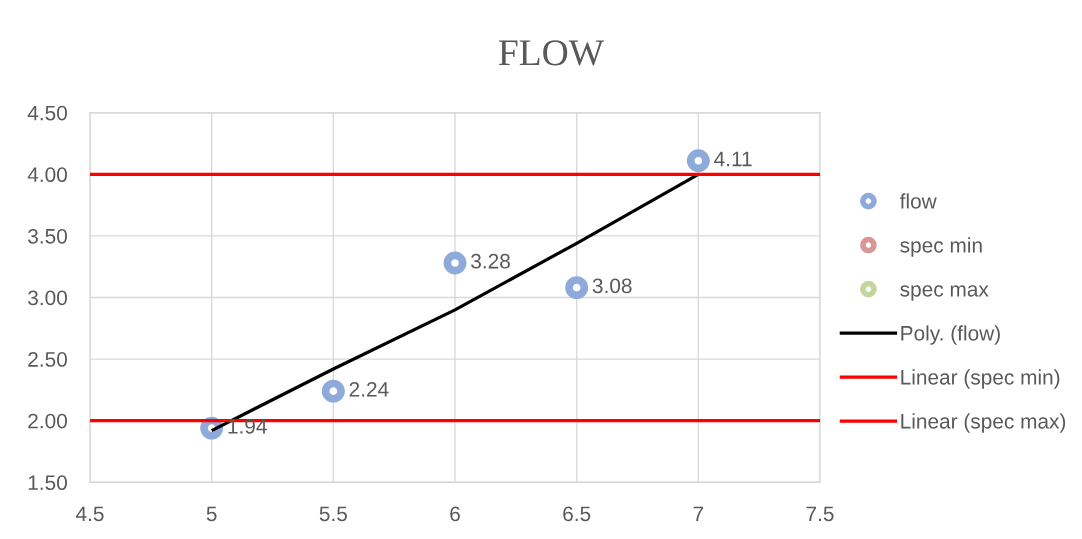 This screenshot has height=539, width=1082. Describe the element at coordinates (820, 514) in the screenshot. I see `x-tick-label: 7.5` at that location.